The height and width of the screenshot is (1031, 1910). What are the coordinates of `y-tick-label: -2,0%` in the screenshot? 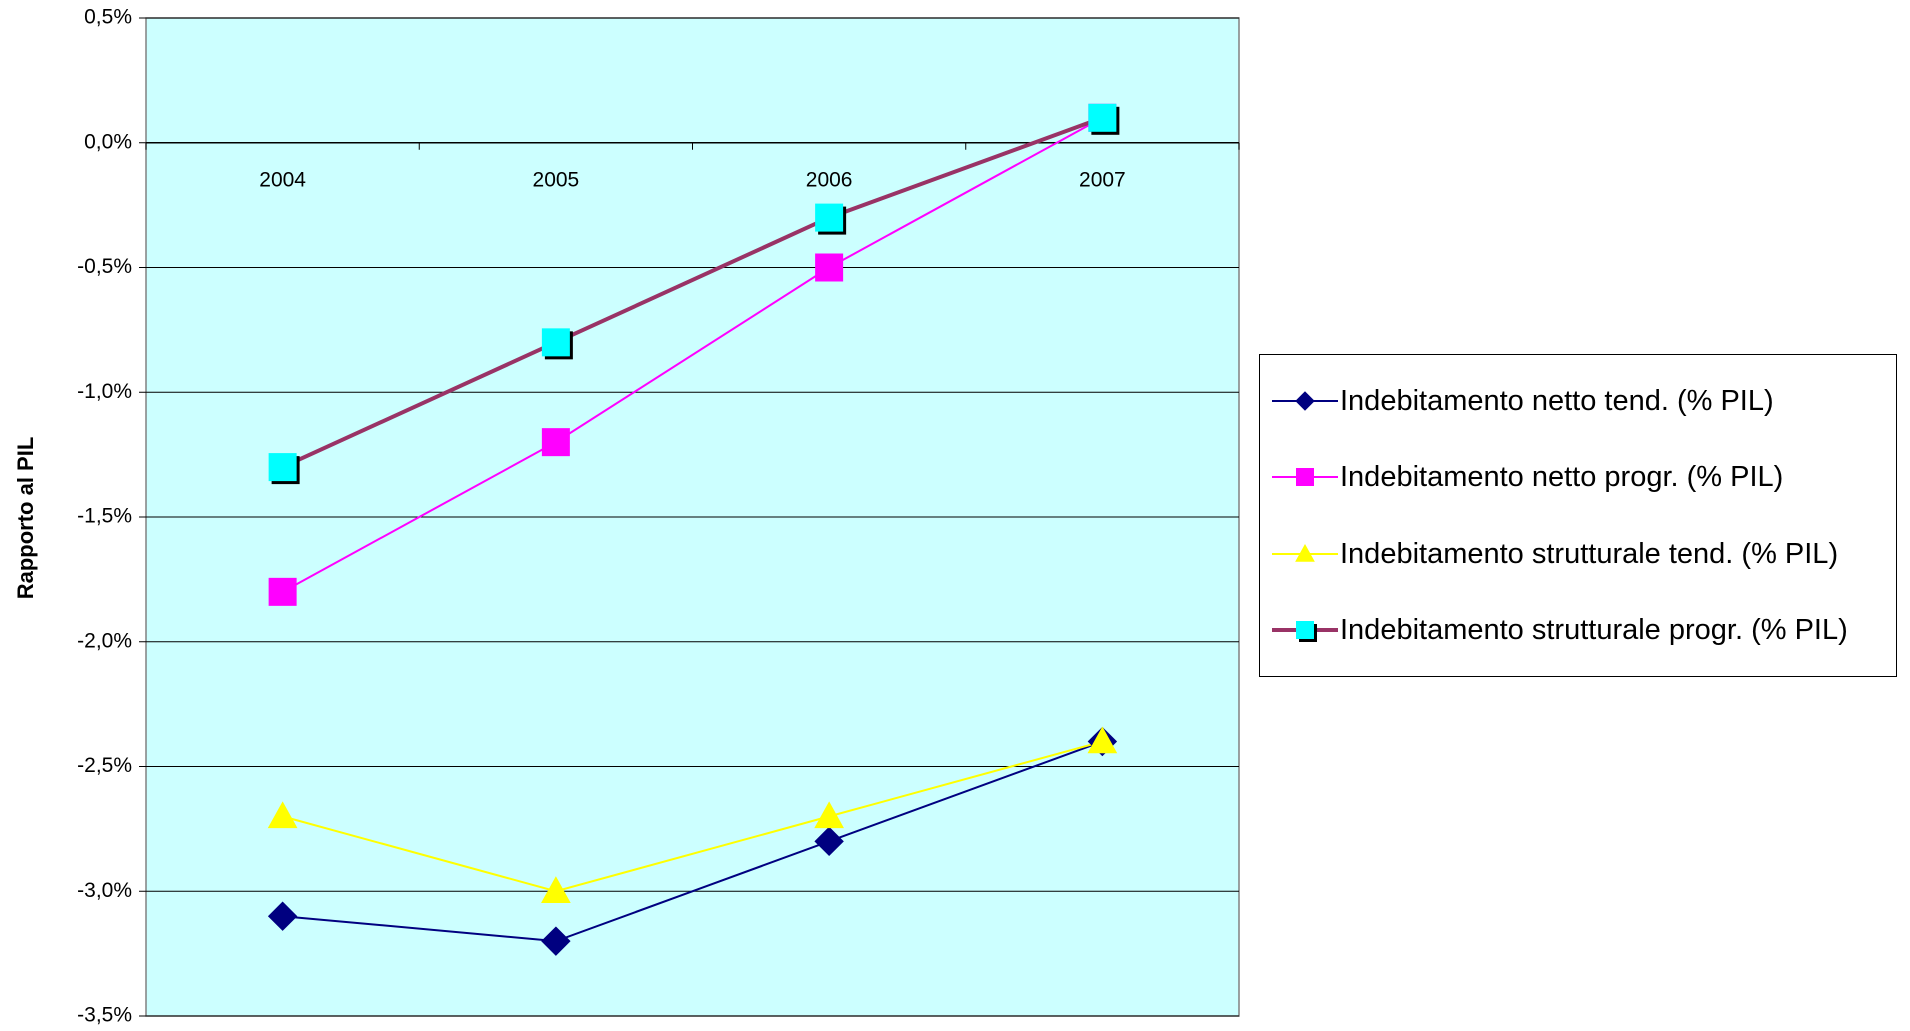 It's located at (104, 640).